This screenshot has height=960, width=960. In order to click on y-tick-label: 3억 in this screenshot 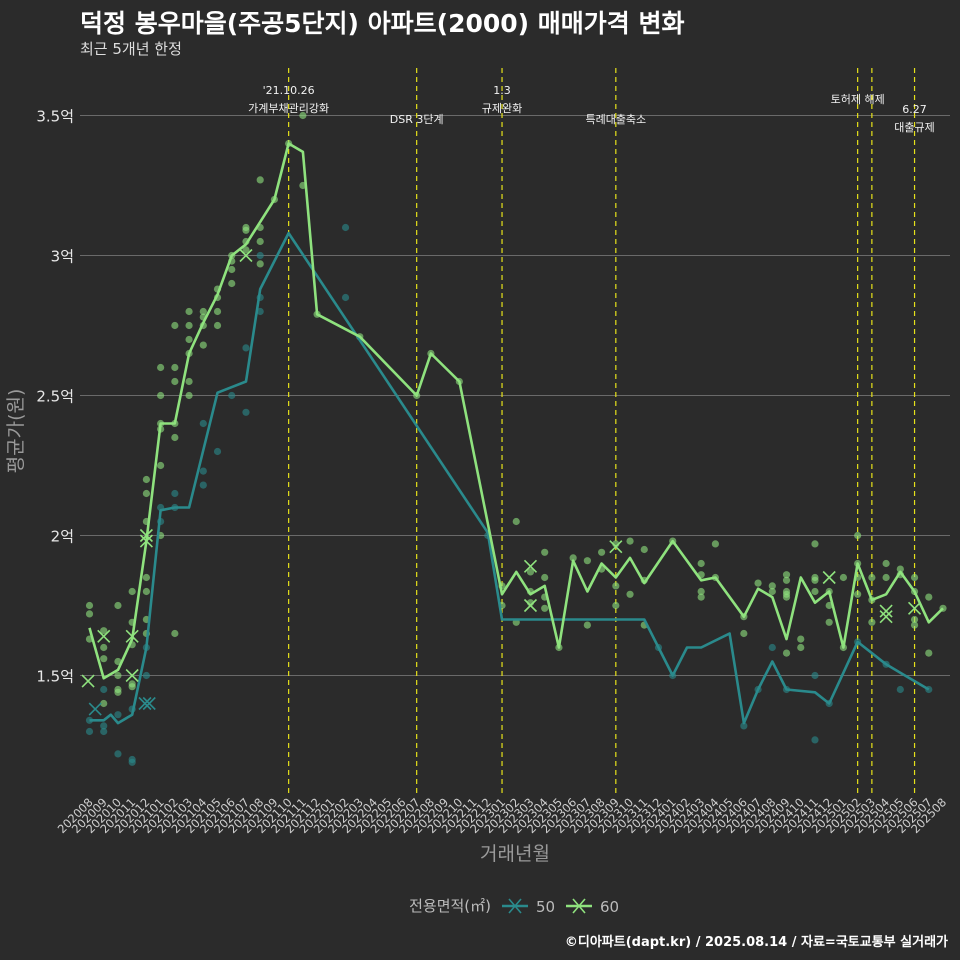, I will do `click(62, 257)`.